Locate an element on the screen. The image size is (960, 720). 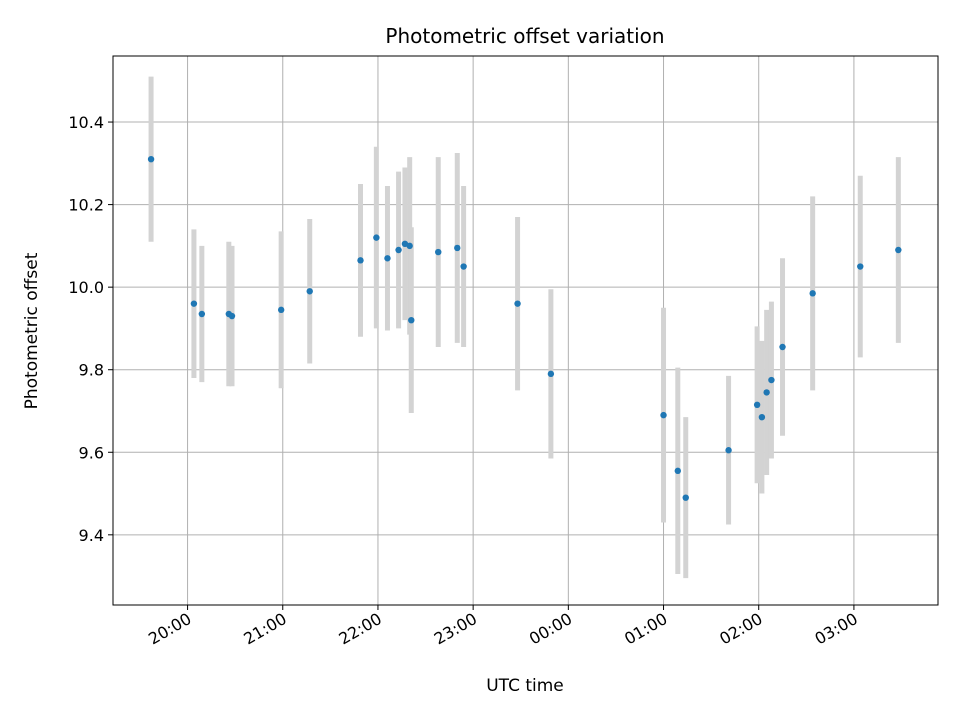
x-axis-label: UTC time is located at coordinates (525, 686).